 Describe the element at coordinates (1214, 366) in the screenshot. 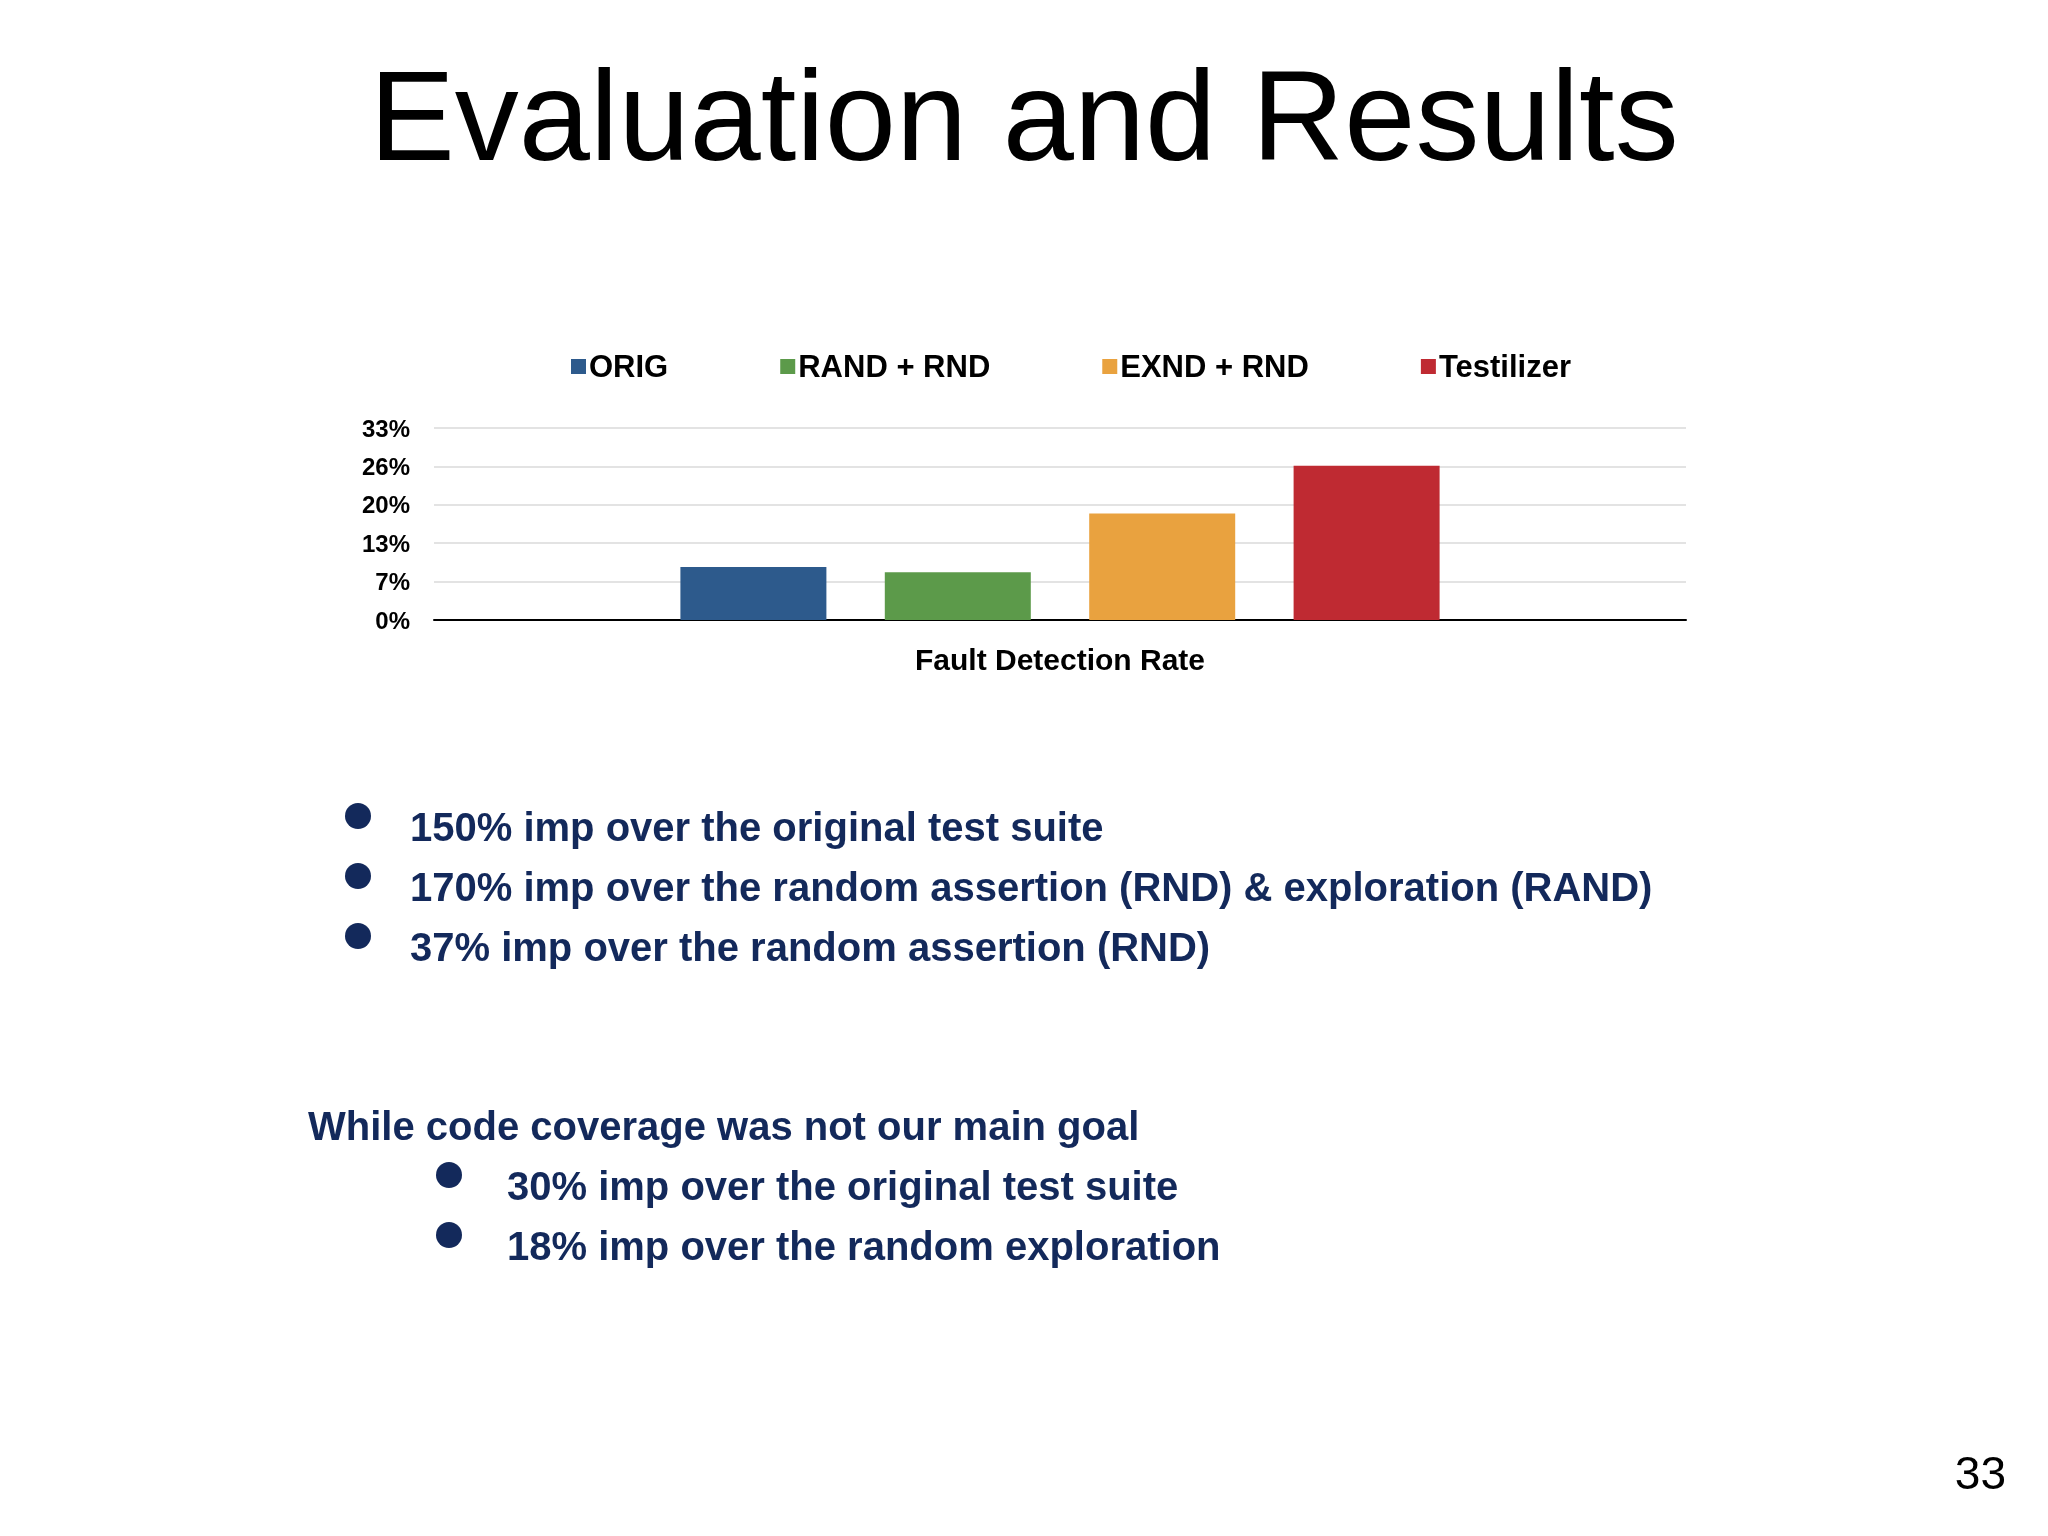

I see `legend-label: EXND + RND` at that location.